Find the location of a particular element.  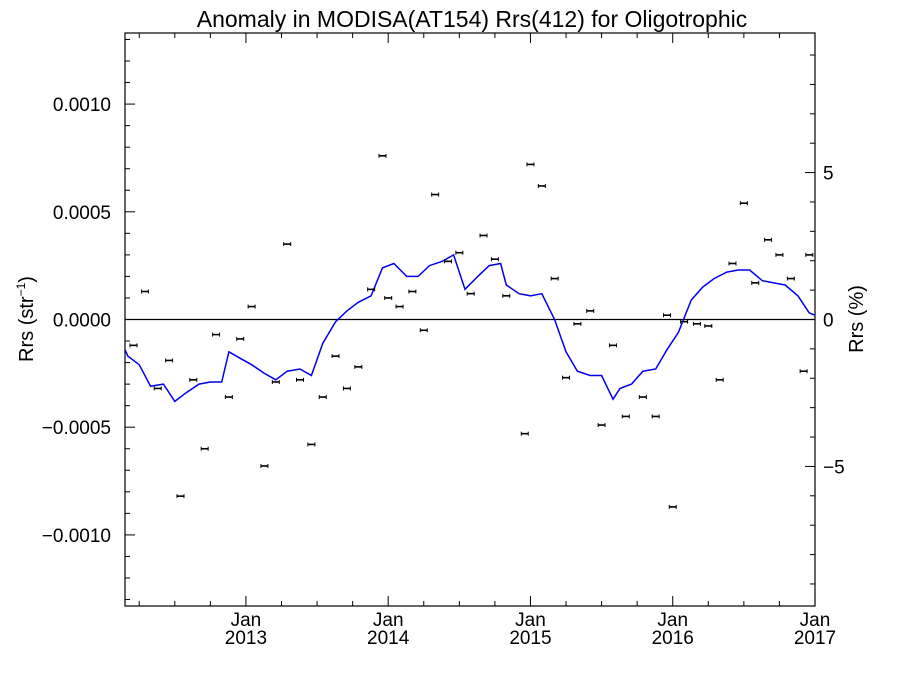

y-tick-label-right: −5 is located at coordinates (834, 467).